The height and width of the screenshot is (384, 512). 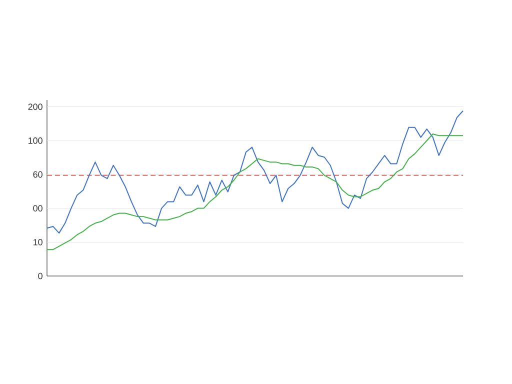 What do you see at coordinates (37, 208) in the screenshot?
I see `text: 00` at bounding box center [37, 208].